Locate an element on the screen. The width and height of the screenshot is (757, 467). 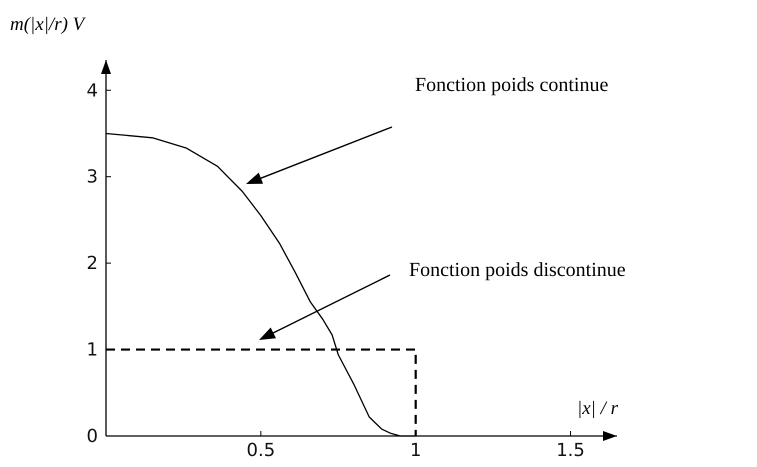
x-tick-label: 0.5 is located at coordinates (261, 450).